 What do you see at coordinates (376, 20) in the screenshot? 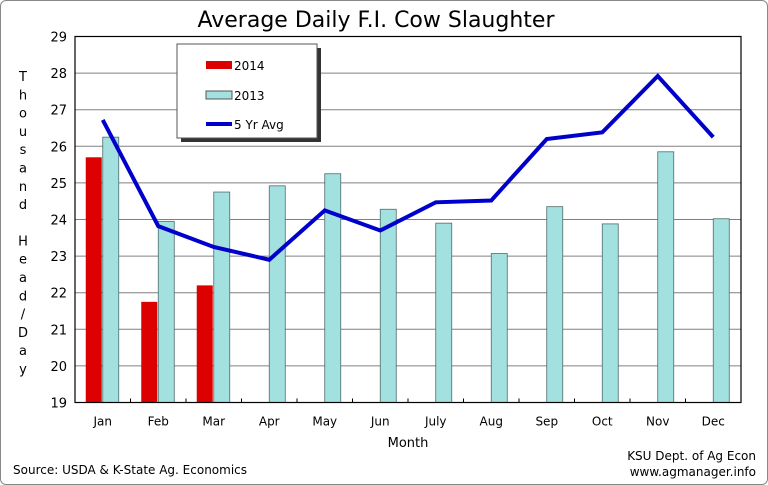
I see `chart-title: Average Daily F.I. Cow Slaughter` at bounding box center [376, 20].